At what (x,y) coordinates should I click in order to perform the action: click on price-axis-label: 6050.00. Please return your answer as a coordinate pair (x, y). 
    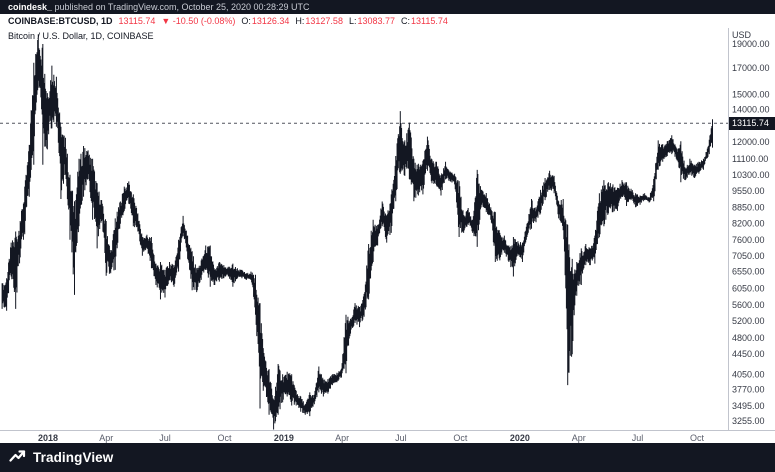
    Looking at the image, I should click on (748, 289).